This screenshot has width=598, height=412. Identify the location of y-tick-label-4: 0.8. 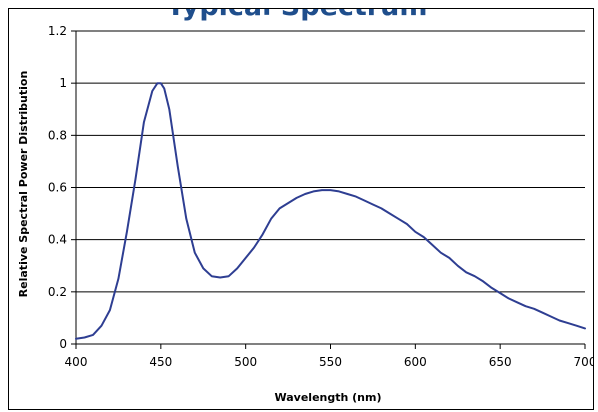
(57, 135).